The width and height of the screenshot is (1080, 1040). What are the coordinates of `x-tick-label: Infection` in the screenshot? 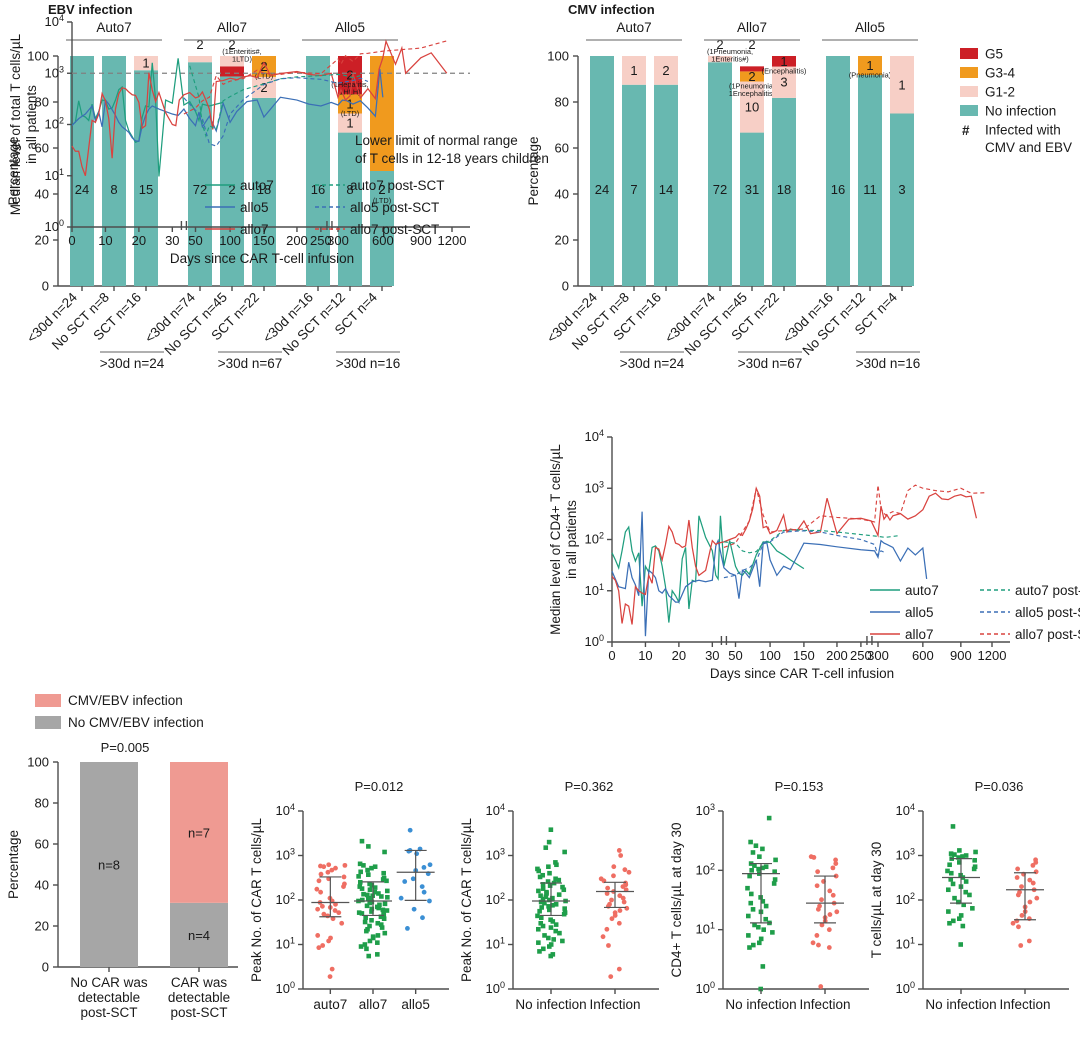 It's located at (1024, 1004).